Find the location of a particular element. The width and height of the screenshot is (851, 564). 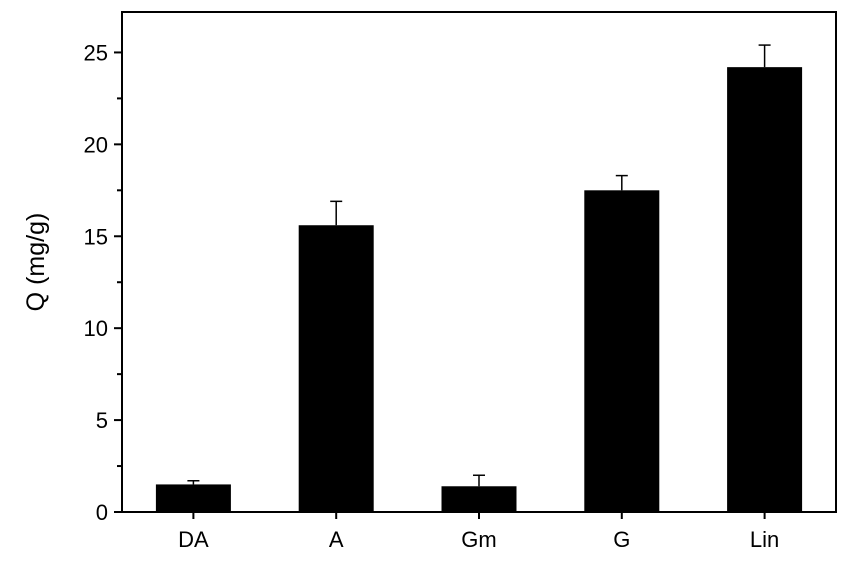

x-tick-label-gm: Gm is located at coordinates (478, 539).